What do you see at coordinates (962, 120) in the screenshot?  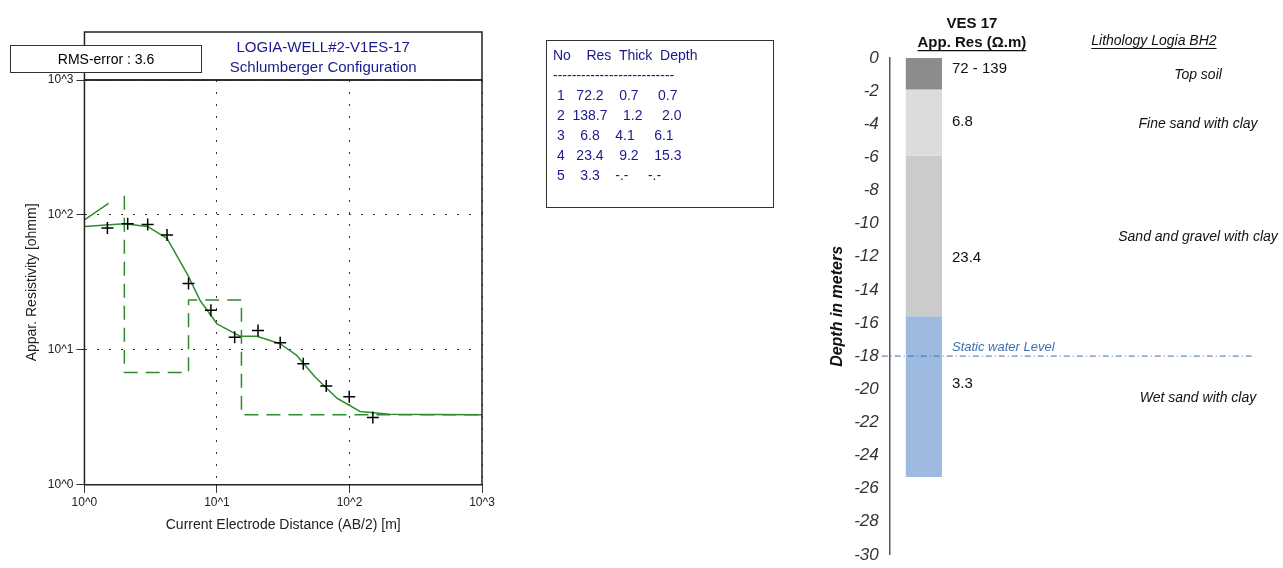 I see `annotation: 6.8` at bounding box center [962, 120].